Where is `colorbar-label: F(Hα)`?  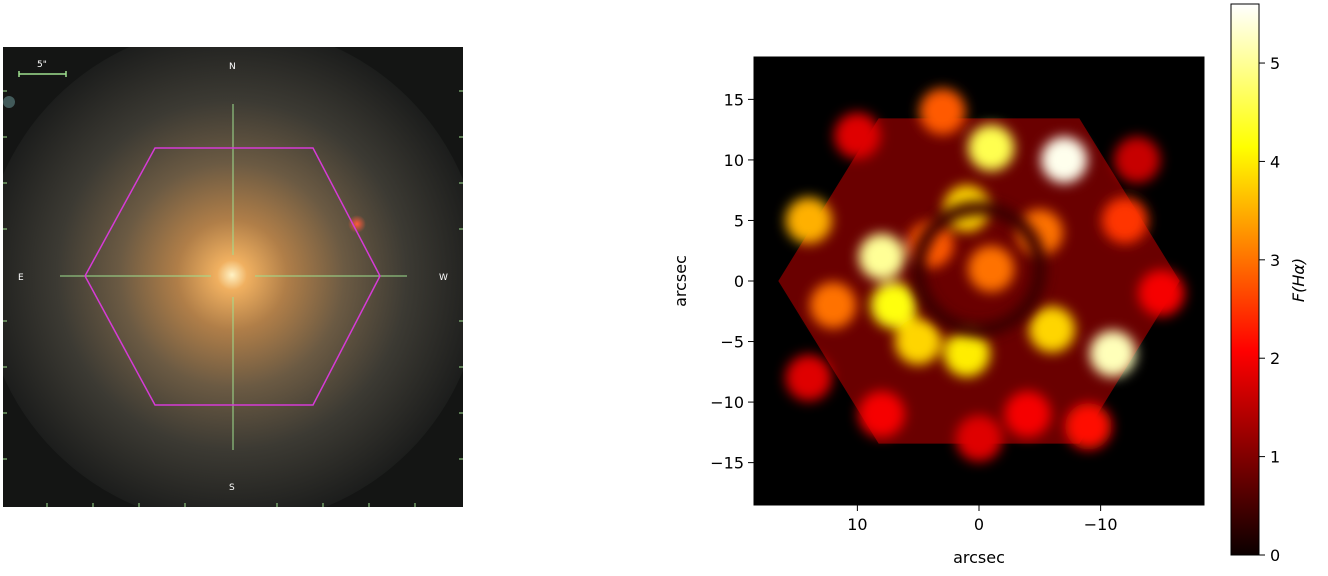 colorbar-label: F(Hα) is located at coordinates (1298, 280).